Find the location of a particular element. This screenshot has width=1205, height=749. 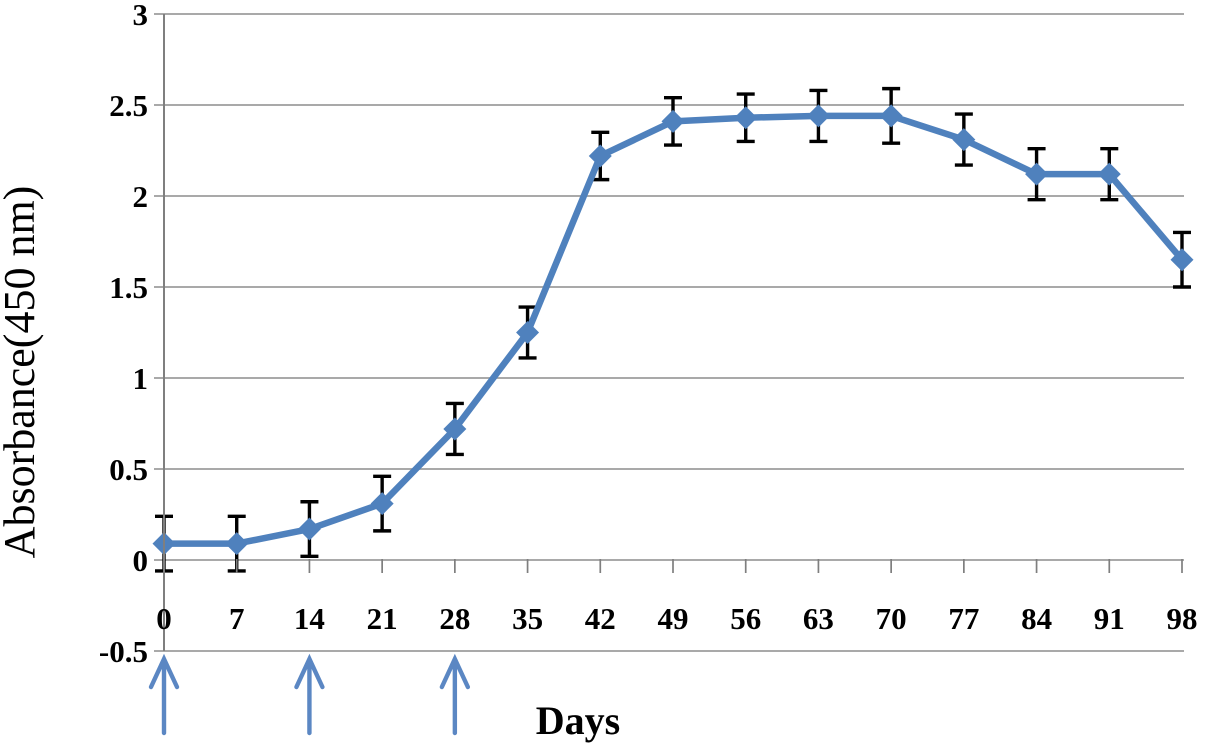

y-tick-label: 1.5 is located at coordinates (128, 287).